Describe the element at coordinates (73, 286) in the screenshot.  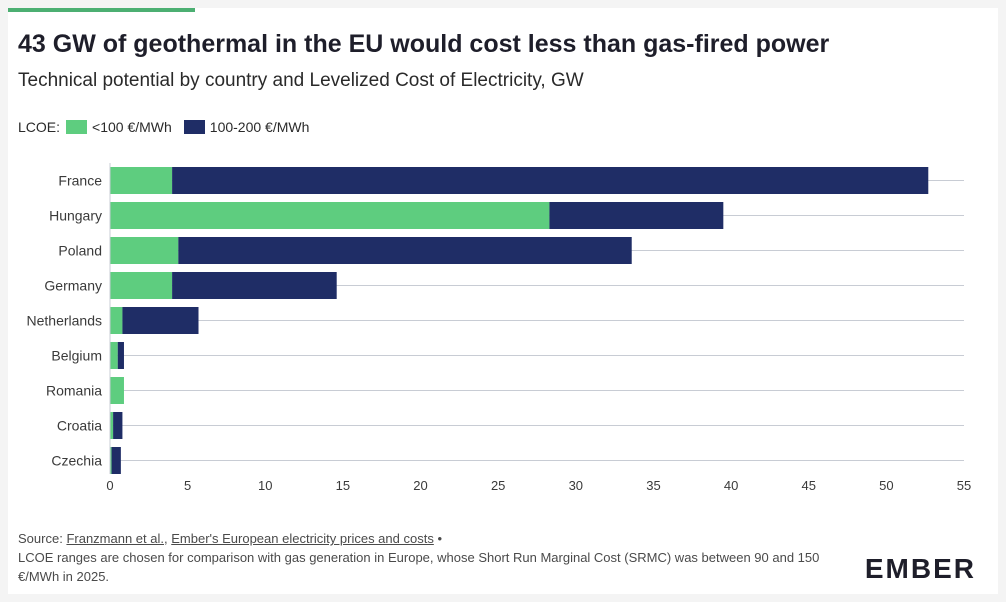
I see `category-label: Germany` at that location.